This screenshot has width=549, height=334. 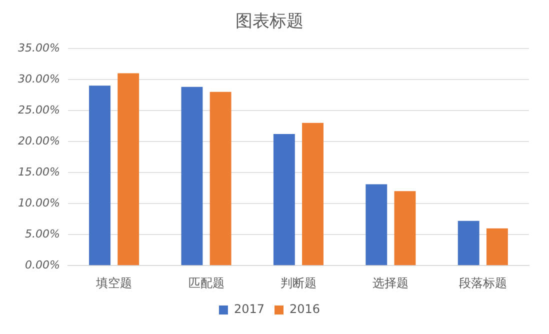 What do you see at coordinates (206, 283) in the screenshot?
I see `x-tick-label: 匹配题` at bounding box center [206, 283].